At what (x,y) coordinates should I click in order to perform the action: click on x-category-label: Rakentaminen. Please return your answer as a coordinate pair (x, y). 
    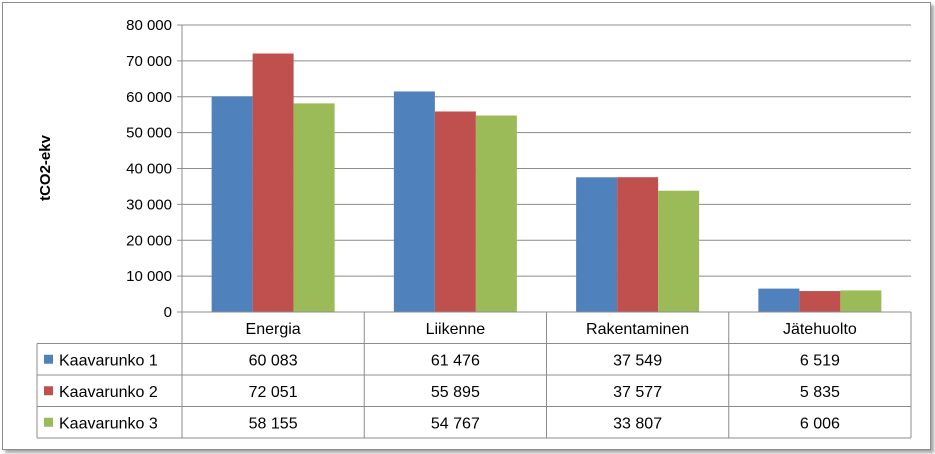
    Looking at the image, I should click on (637, 329).